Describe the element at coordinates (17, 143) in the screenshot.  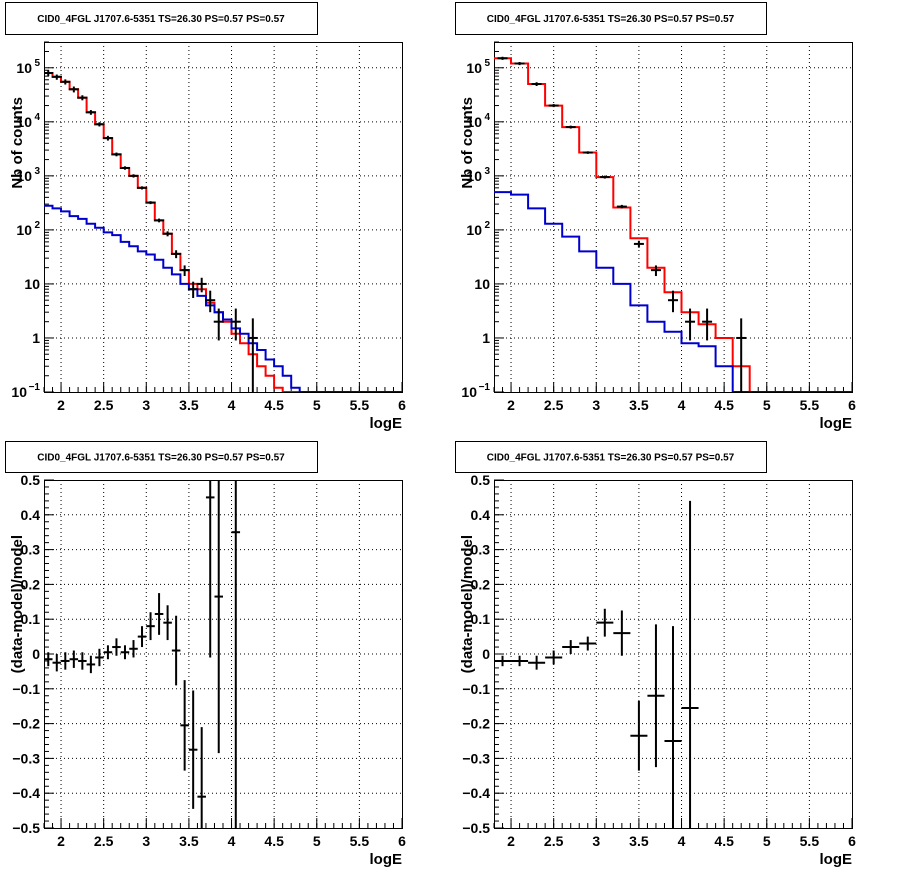
I see `y-axis-label: Nb of counts` at that location.